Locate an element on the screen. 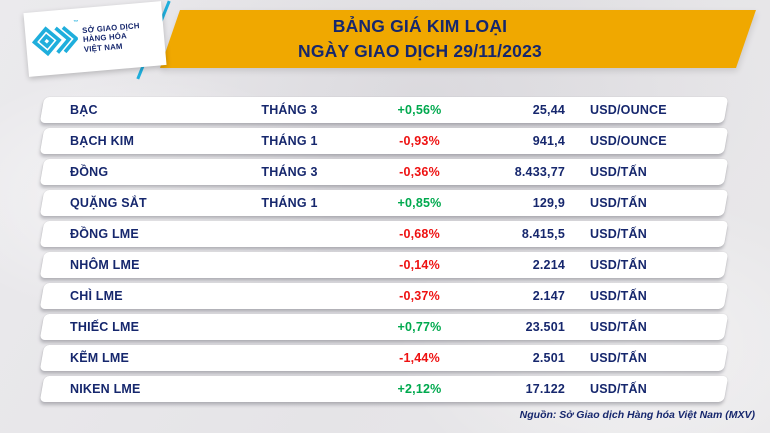  trademark-symbol: ™ is located at coordinates (76, 22).